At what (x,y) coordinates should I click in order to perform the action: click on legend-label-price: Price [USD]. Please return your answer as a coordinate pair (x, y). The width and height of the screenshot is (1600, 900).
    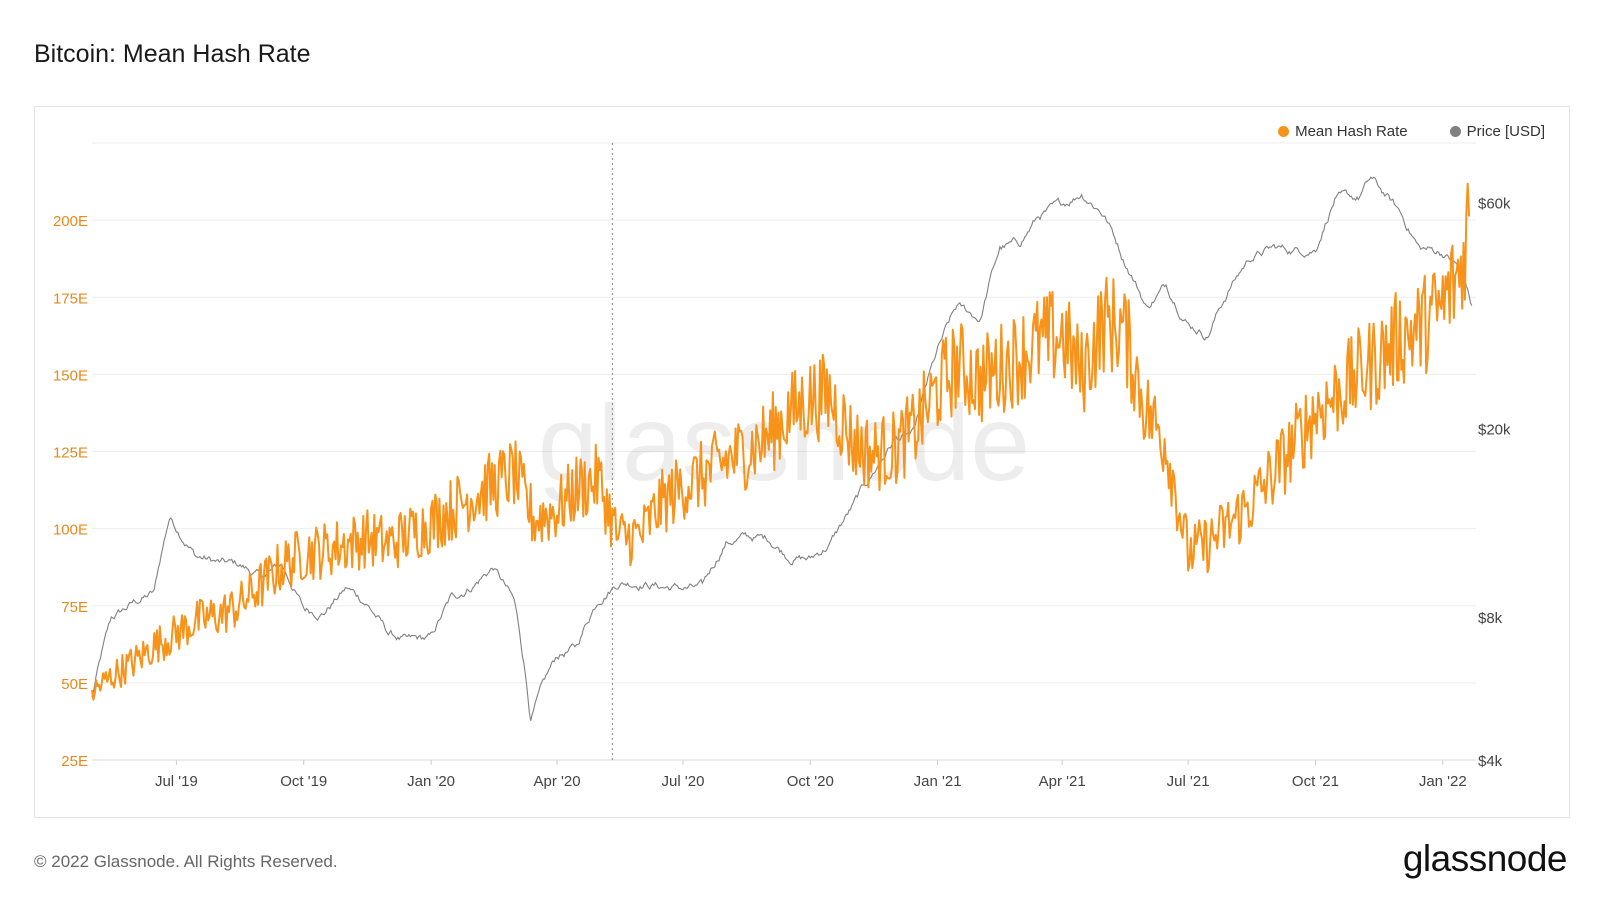
    Looking at the image, I should click on (1505, 131).